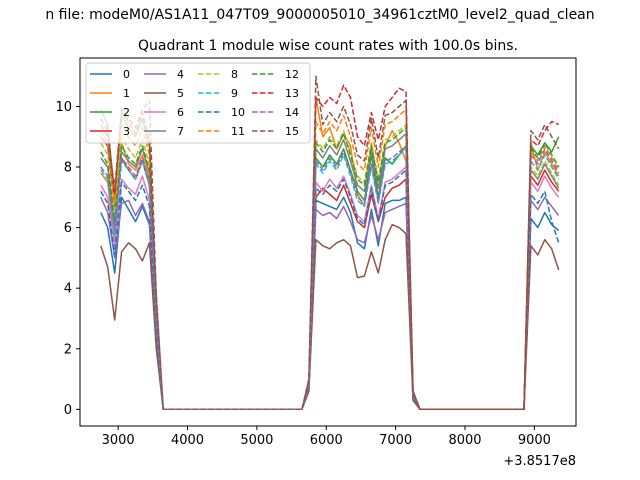 The image size is (640, 480). I want to click on x-tick-label: 6000, so click(326, 440).